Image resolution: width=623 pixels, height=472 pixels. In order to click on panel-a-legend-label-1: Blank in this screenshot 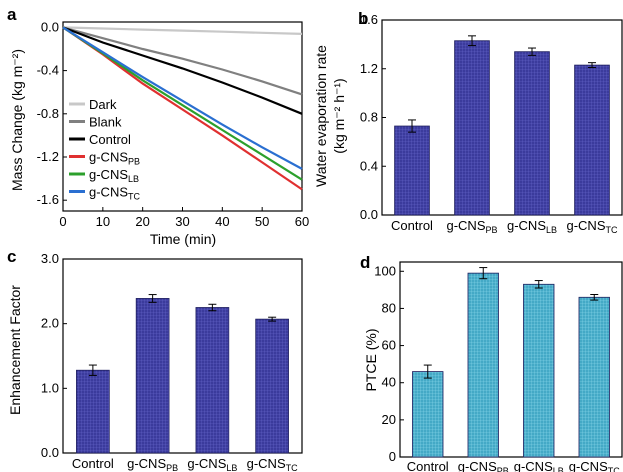, I will do `click(105, 122)`.